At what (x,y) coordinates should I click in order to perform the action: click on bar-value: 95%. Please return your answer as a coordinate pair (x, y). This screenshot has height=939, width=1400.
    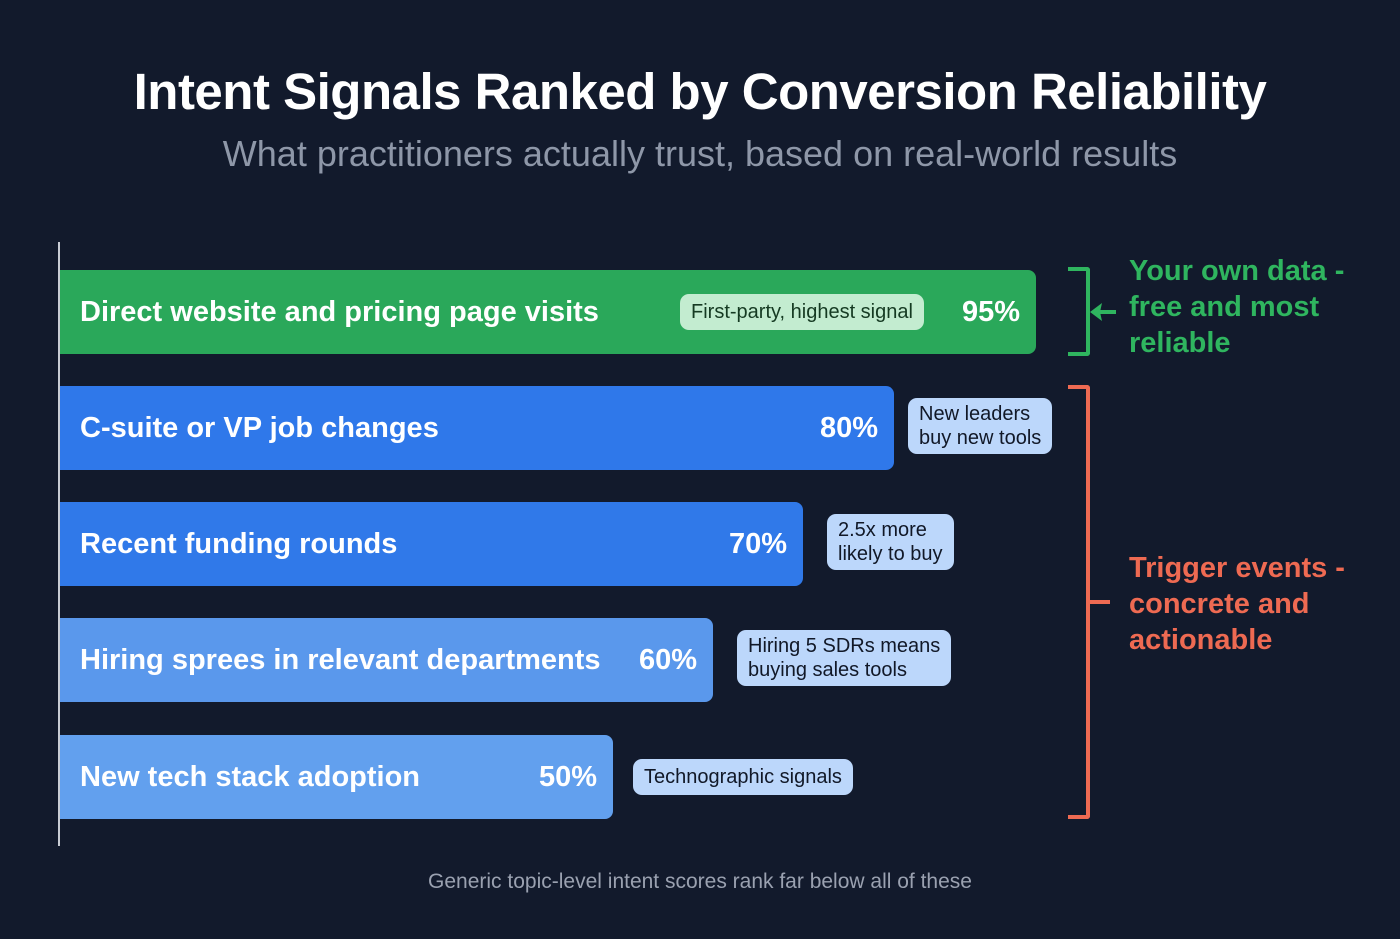
    Looking at the image, I should click on (990, 312).